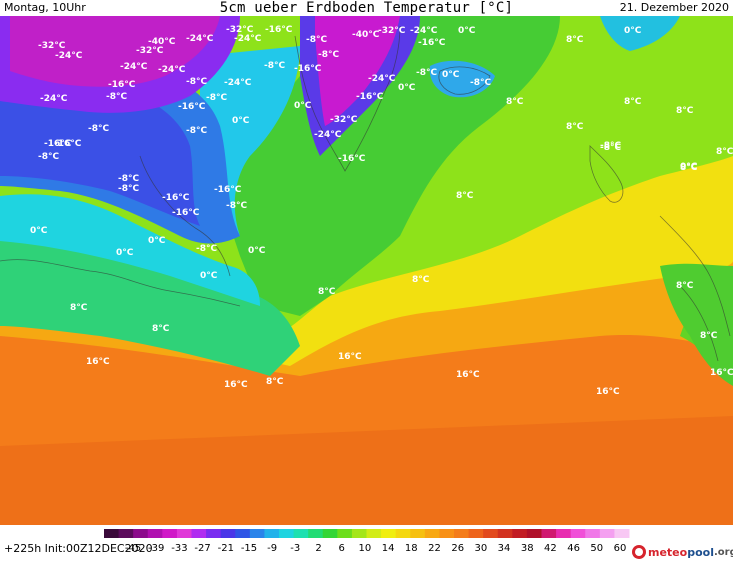 Image resolution: width=733 pixels, height=566 pixels. What do you see at coordinates (130, 250) in the screenshot?
I see `field-cyan` at bounding box center [130, 250].